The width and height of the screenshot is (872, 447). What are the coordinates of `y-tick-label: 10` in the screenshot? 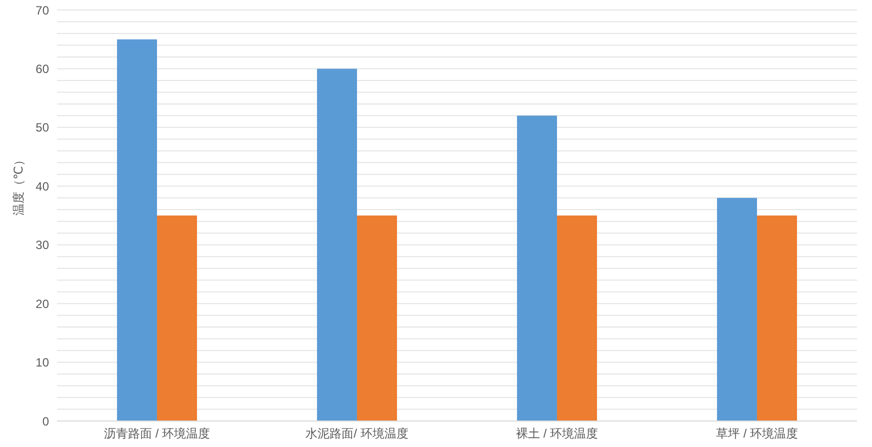 It's located at (43, 363).